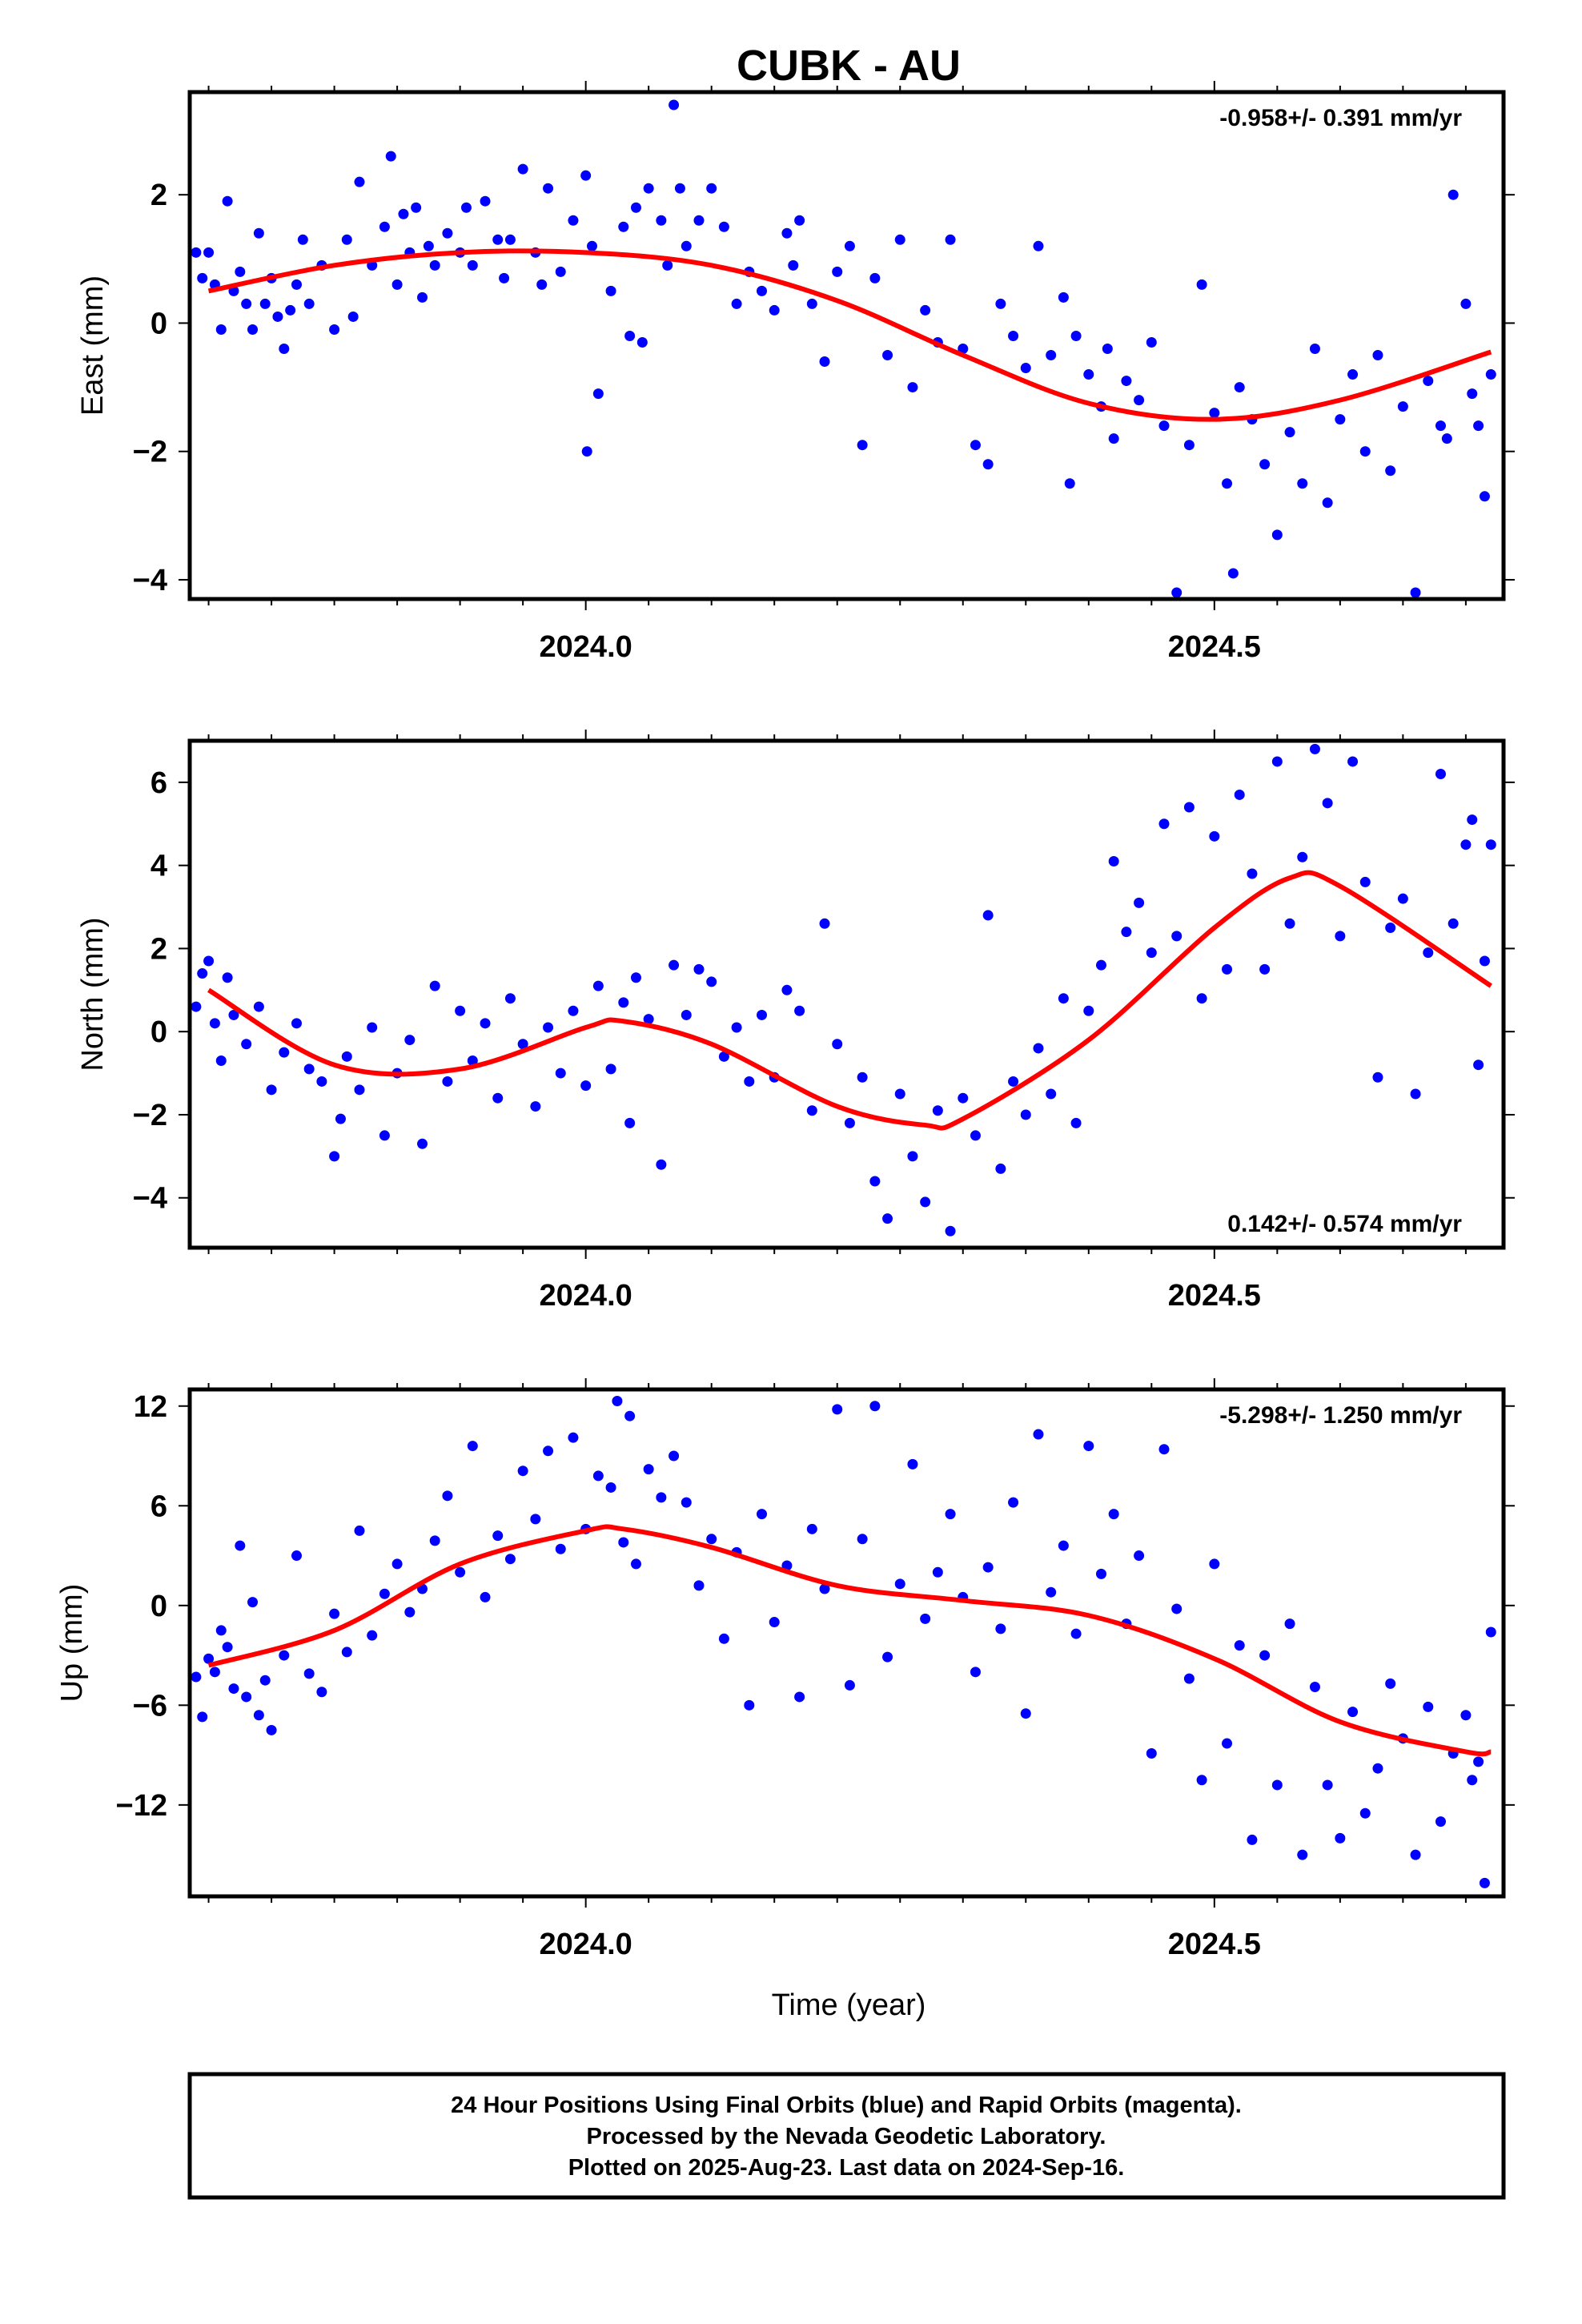 This screenshot has height=2324, width=1582. I want to click on east-ytick-label: −4, so click(150, 580).